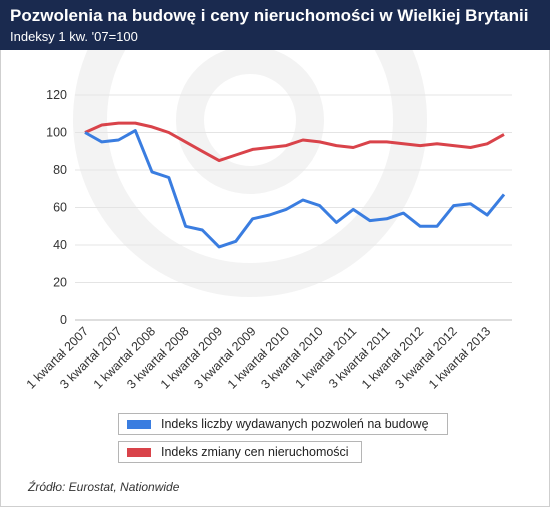 The width and height of the screenshot is (550, 508). What do you see at coordinates (60, 208) in the screenshot?
I see `y-tick-label: 60` at bounding box center [60, 208].